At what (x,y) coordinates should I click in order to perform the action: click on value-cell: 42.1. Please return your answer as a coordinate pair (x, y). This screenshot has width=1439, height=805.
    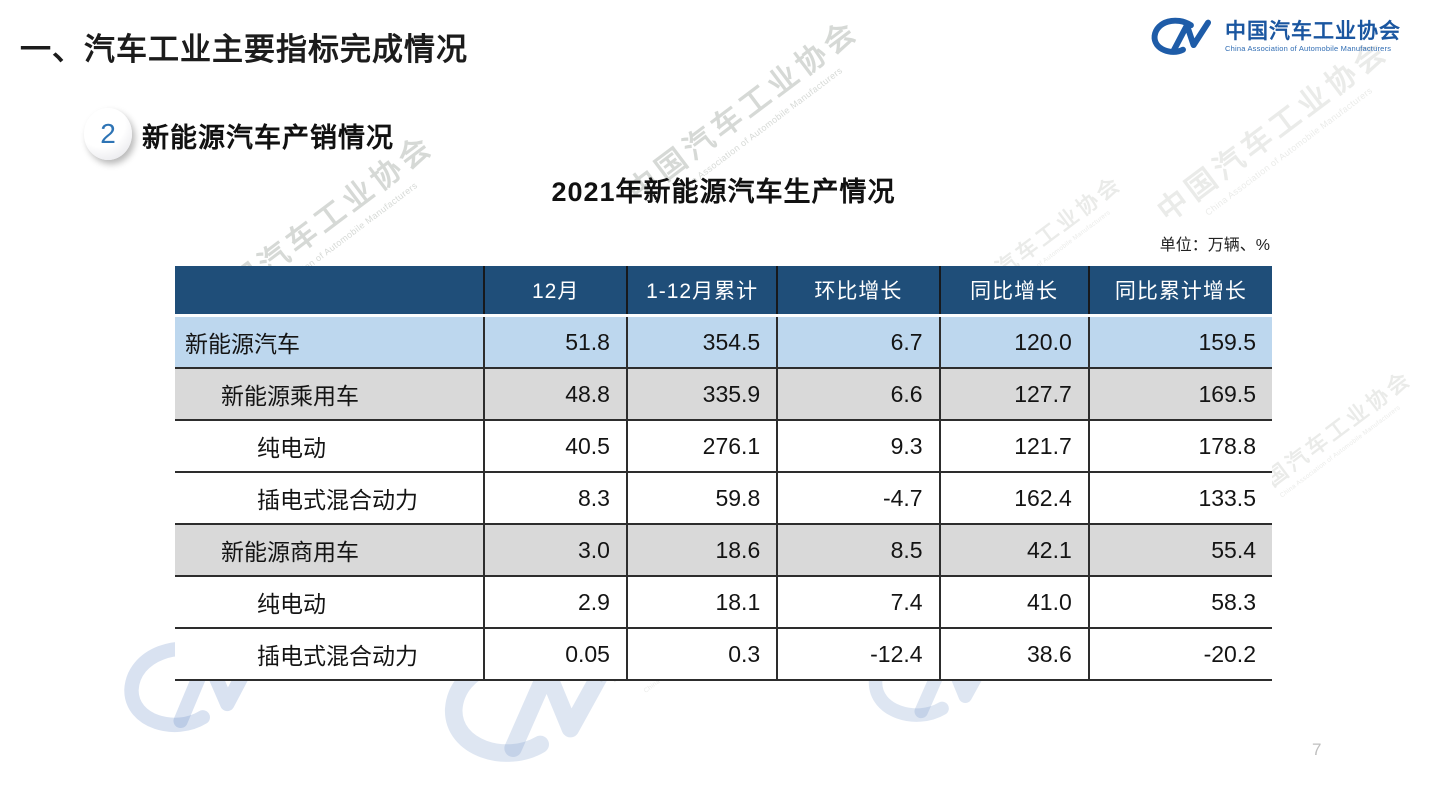
    Looking at the image, I should click on (1014, 550).